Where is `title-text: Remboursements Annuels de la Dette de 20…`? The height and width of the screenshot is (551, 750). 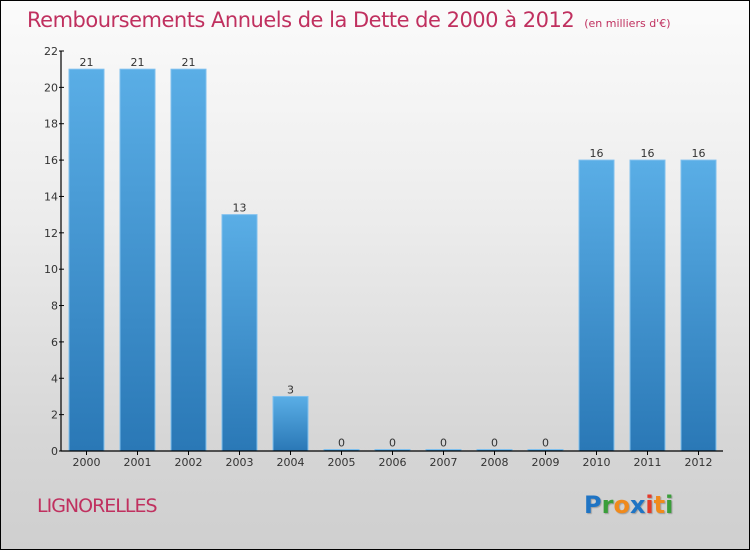 title-text: Remboursements Annuels de la Dette de 20… is located at coordinates (301, 20).